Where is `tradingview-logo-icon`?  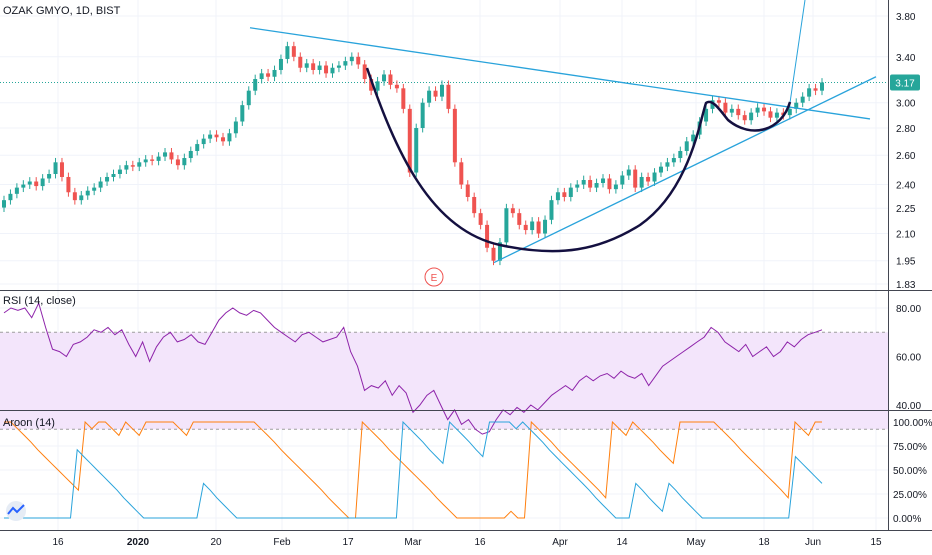
tradingview-logo-icon is located at coordinates (16, 511).